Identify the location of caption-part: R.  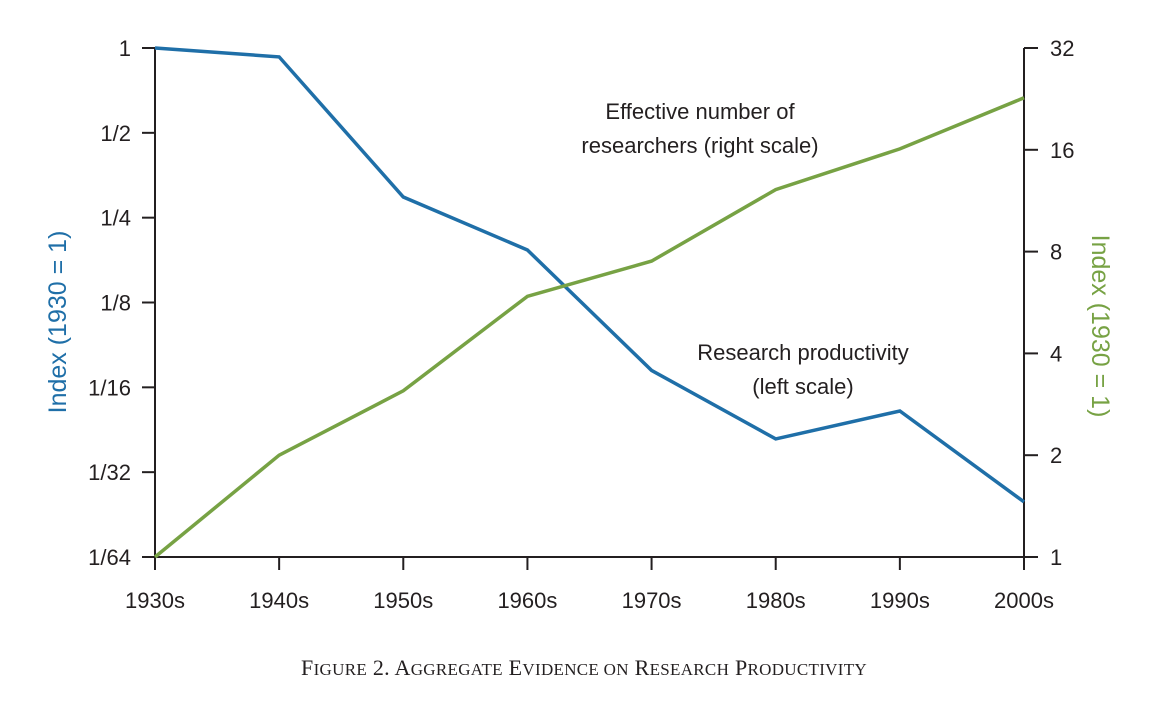
(639, 667).